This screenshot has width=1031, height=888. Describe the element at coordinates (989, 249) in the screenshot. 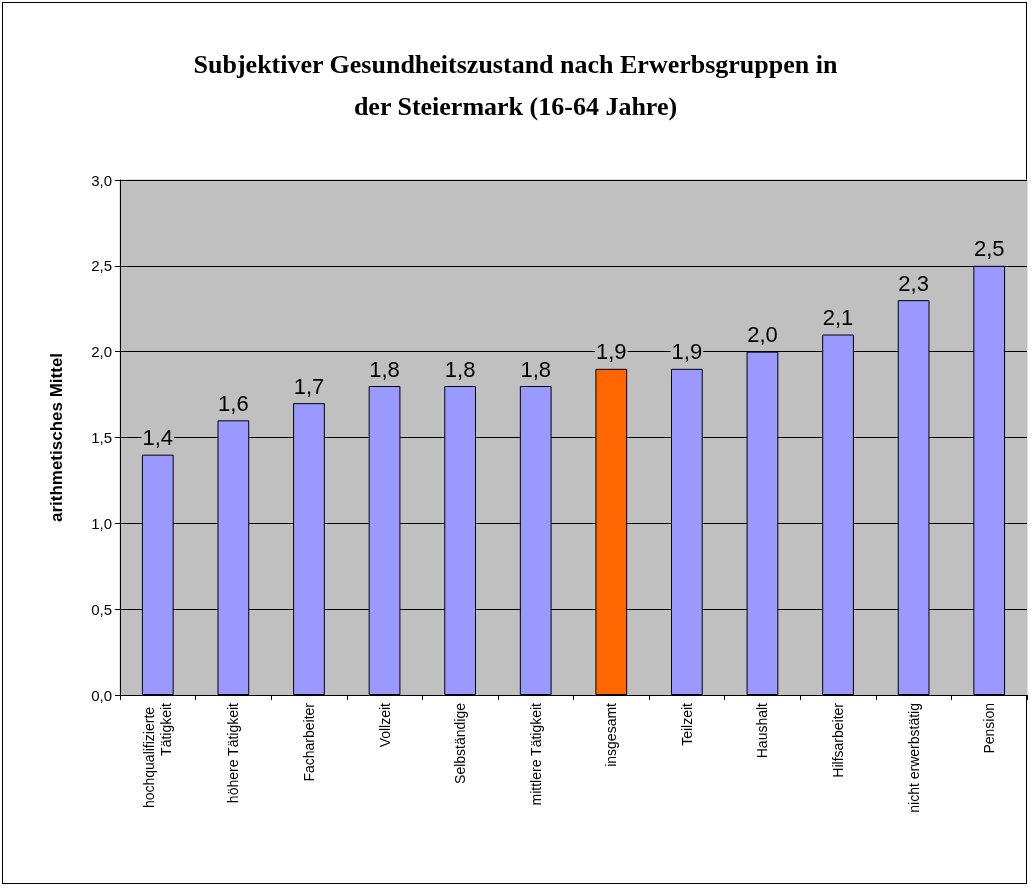

I see `data-label: 2,5` at that location.